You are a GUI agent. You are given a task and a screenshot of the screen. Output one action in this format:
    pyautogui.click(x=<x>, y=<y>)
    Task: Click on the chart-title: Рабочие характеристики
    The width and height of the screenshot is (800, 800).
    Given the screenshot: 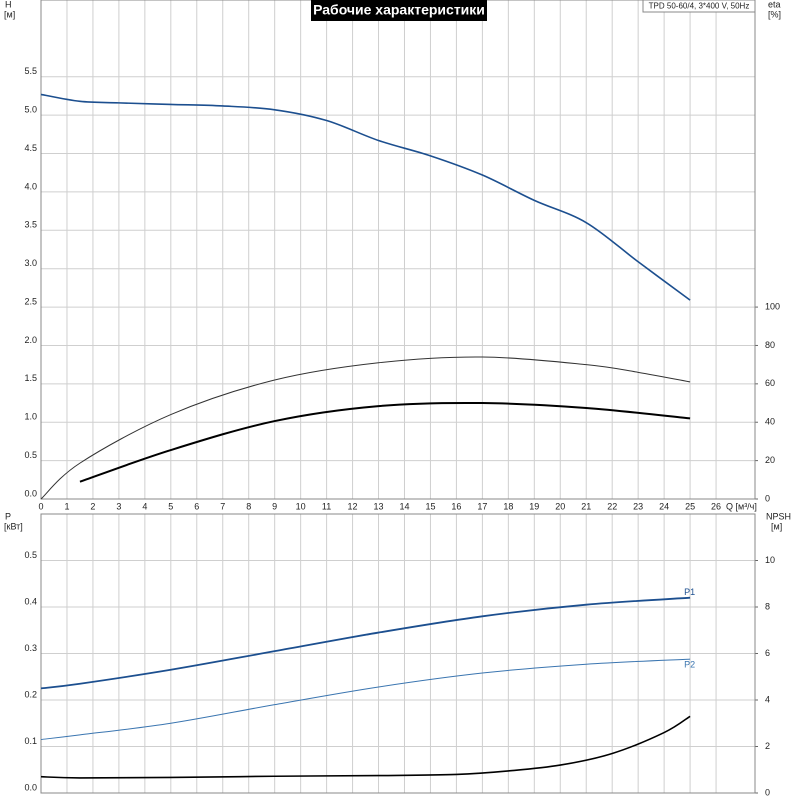 What is the action you would take?
    pyautogui.click(x=399, y=10)
    